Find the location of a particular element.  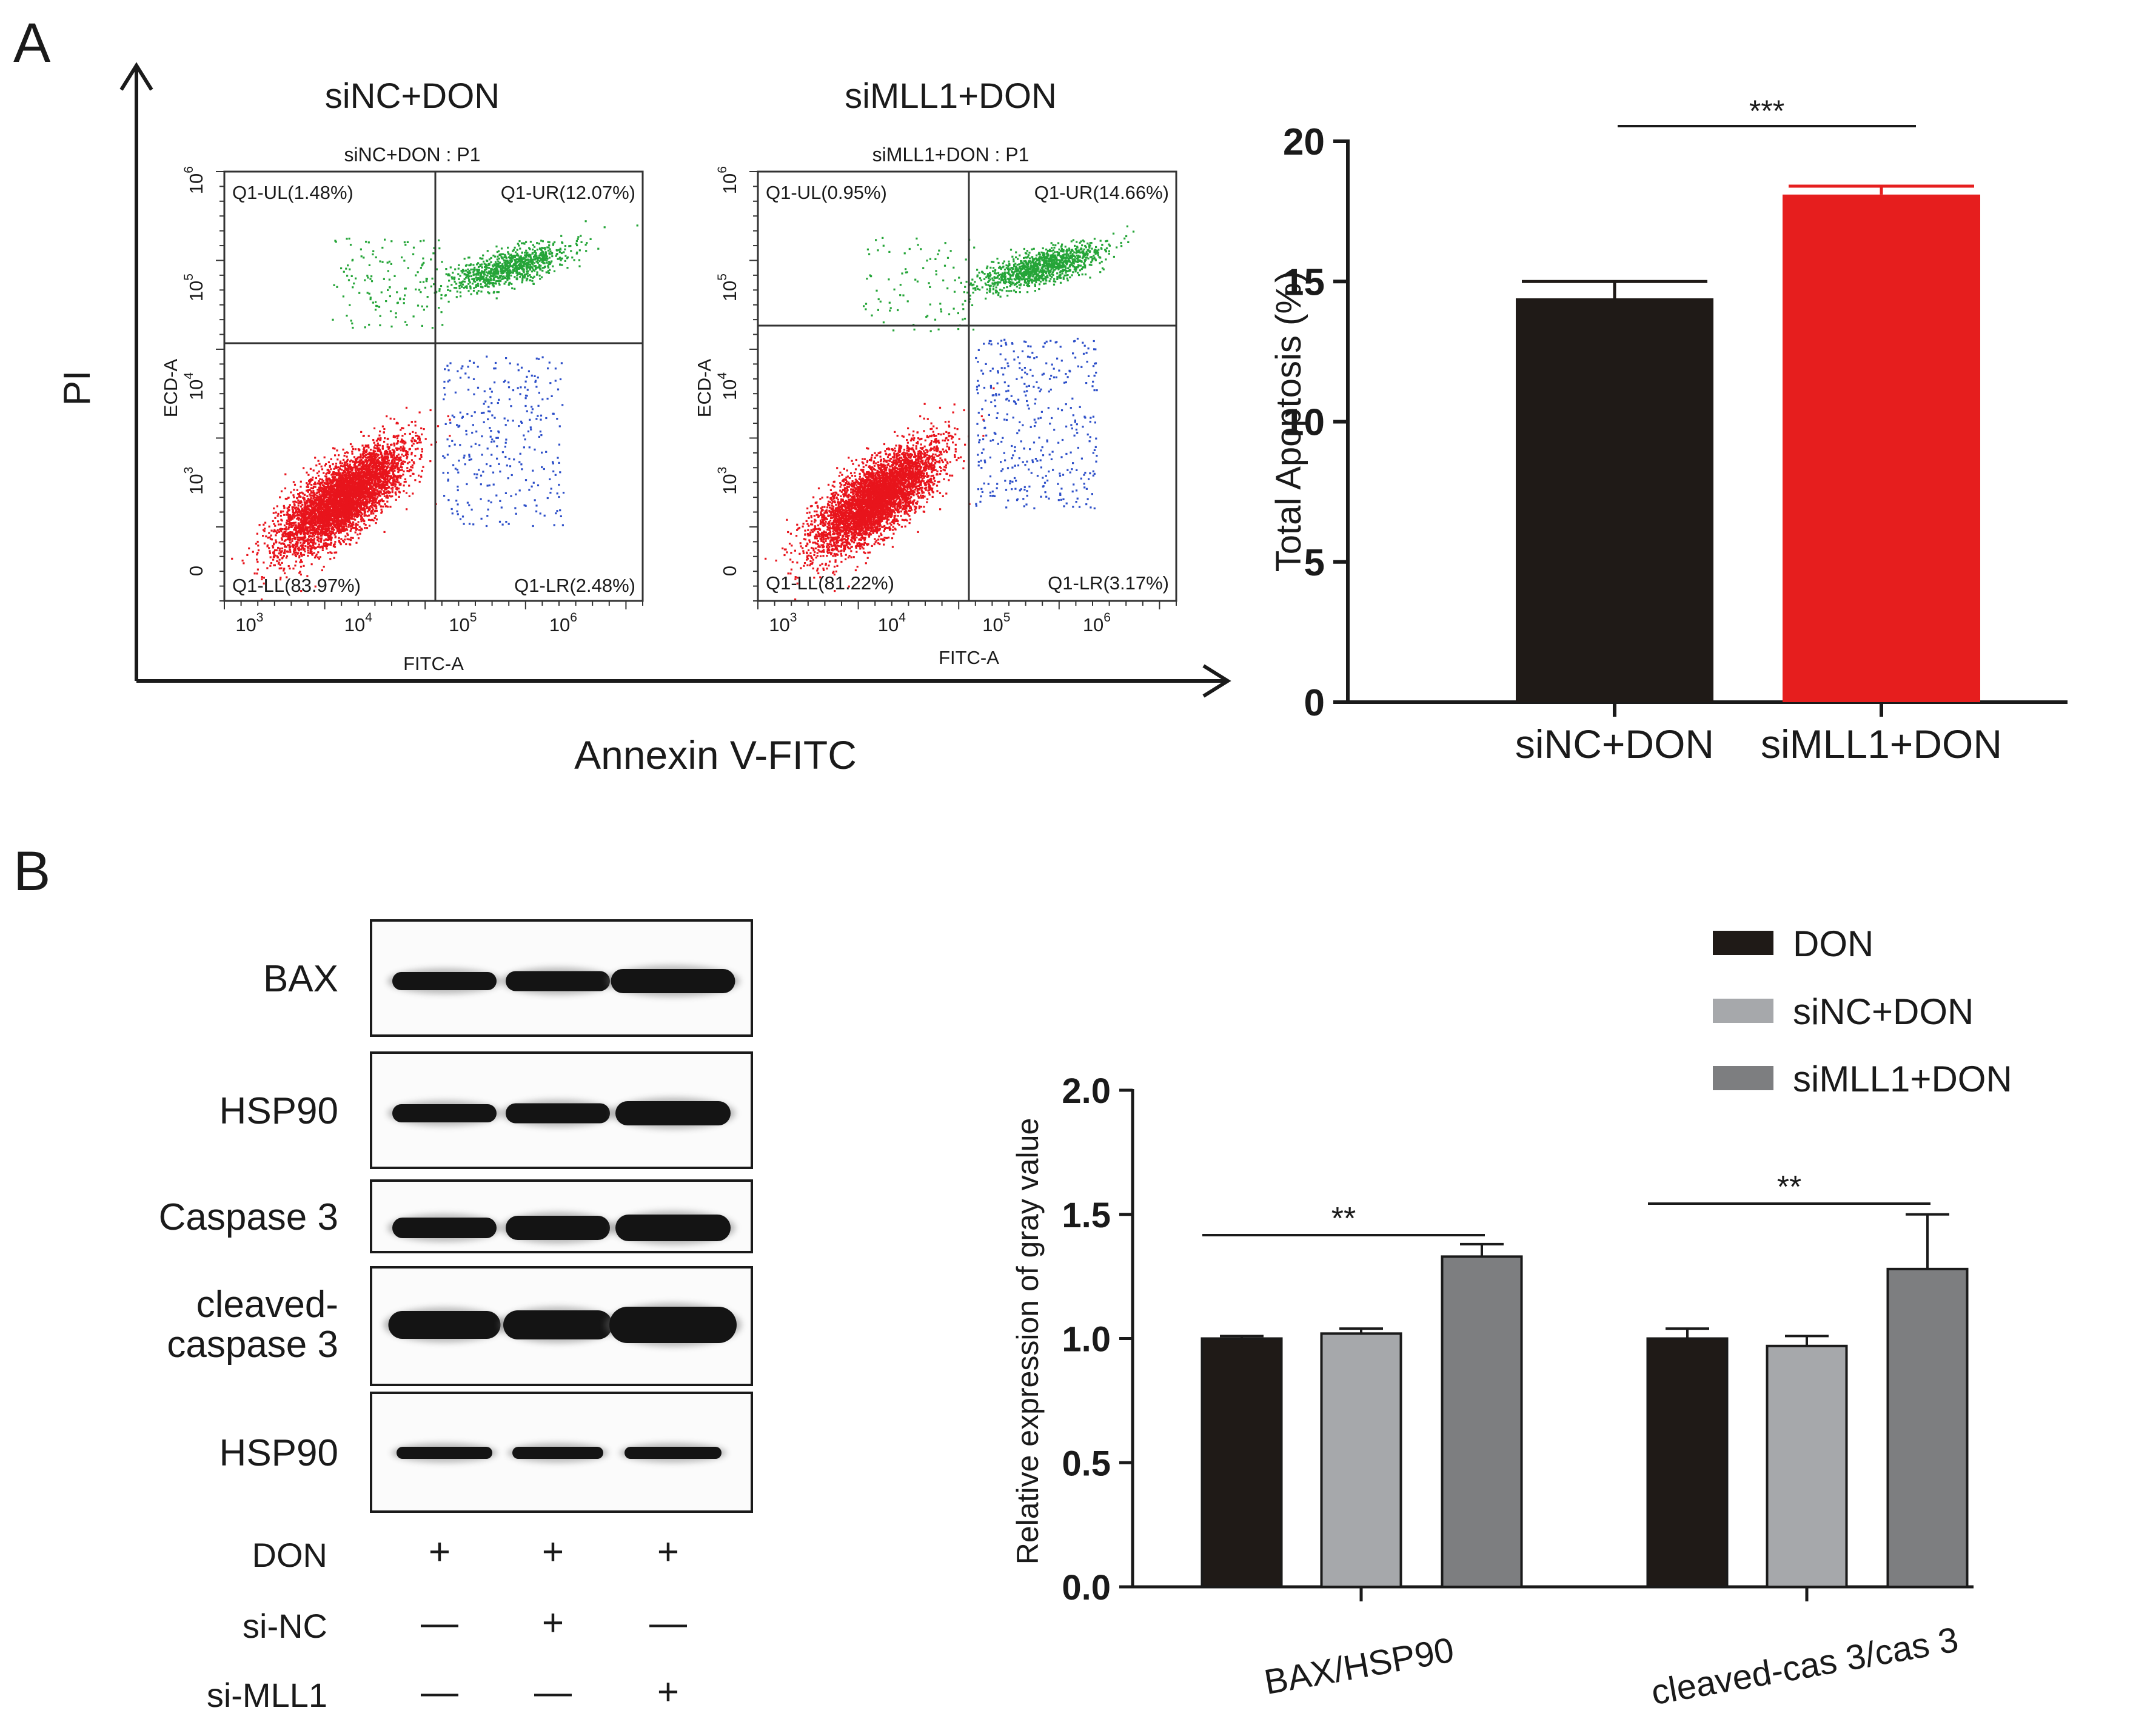

flow-title-sinc: siNC+DON : P1 is located at coordinates (412, 155).